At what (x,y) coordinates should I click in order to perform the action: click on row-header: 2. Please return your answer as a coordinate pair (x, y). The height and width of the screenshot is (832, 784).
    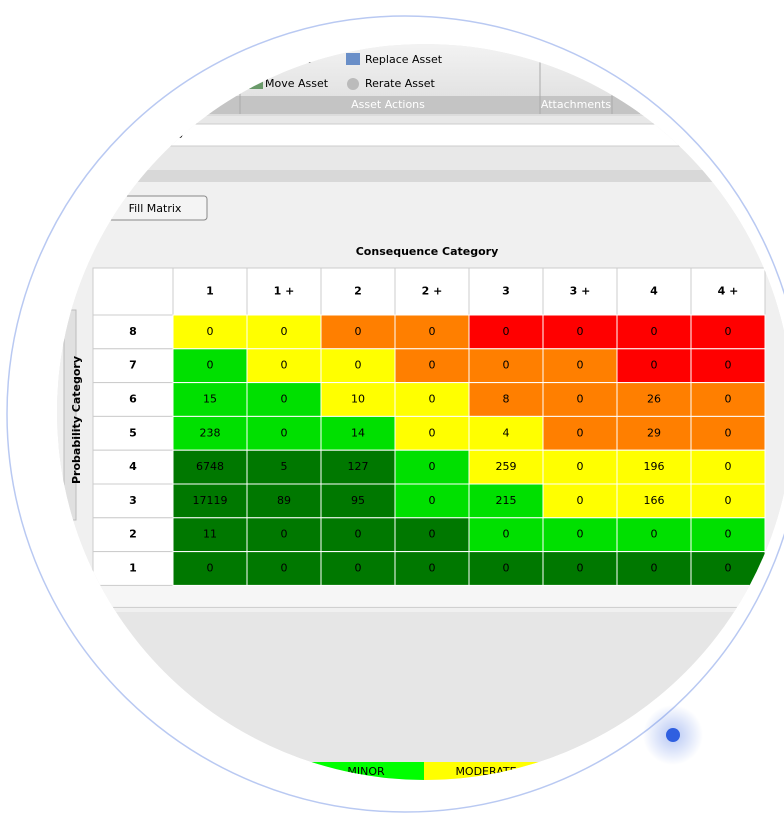
    Looking at the image, I should click on (133, 534).